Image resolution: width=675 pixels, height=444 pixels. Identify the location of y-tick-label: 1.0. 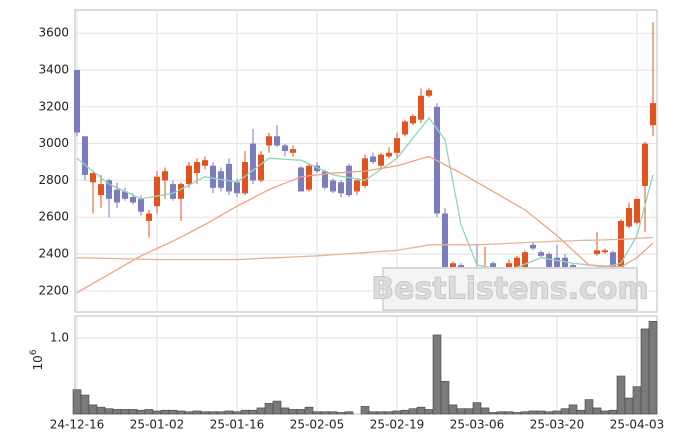
(59, 338).